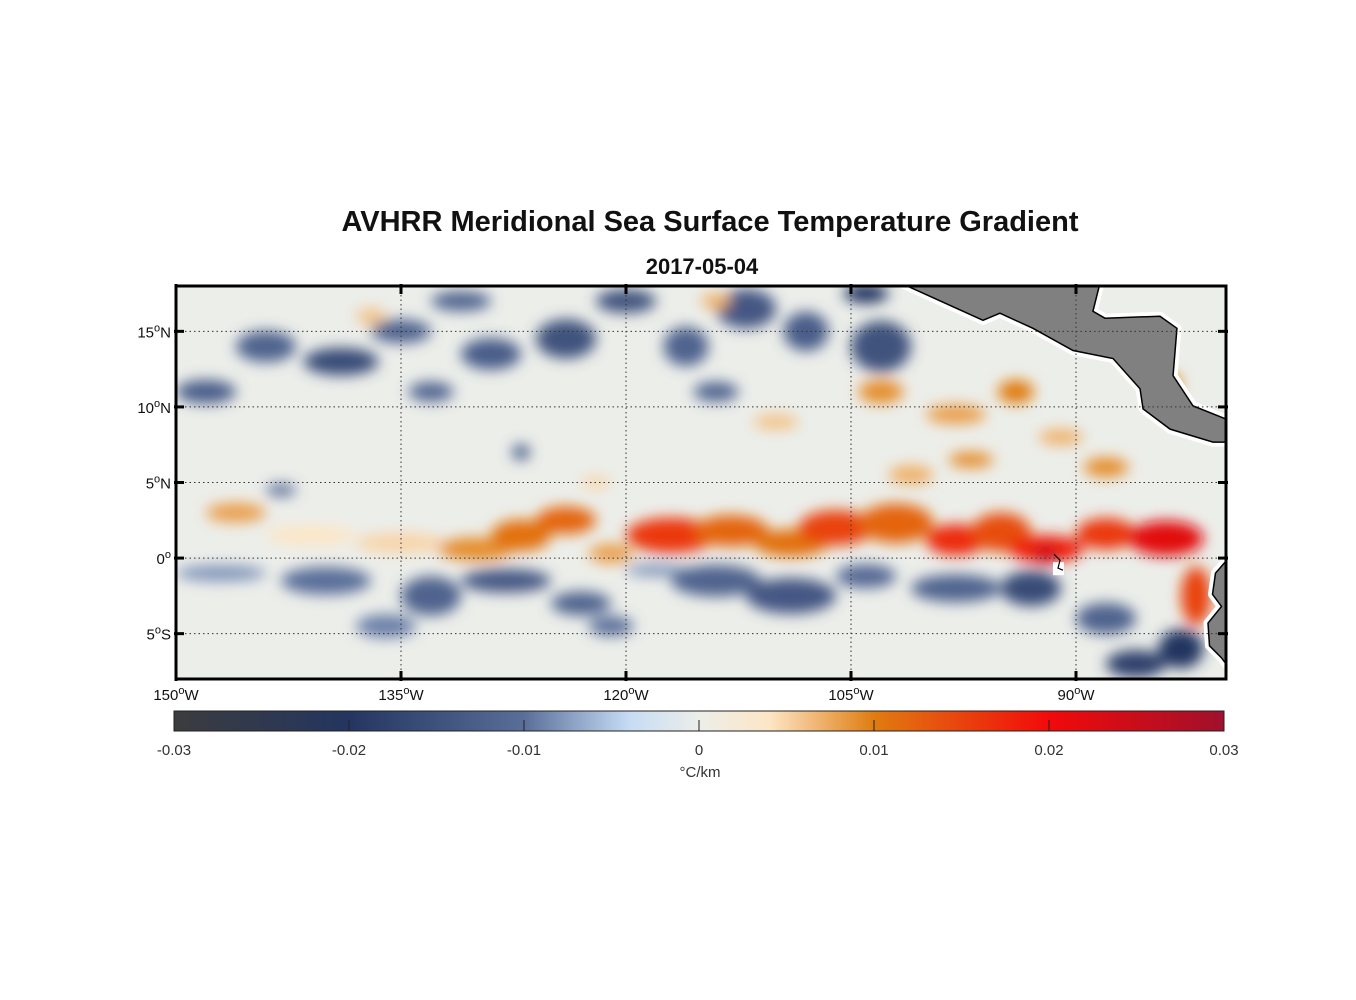  I want to click on chart-subtitle: 2017-05-04, so click(702, 266).